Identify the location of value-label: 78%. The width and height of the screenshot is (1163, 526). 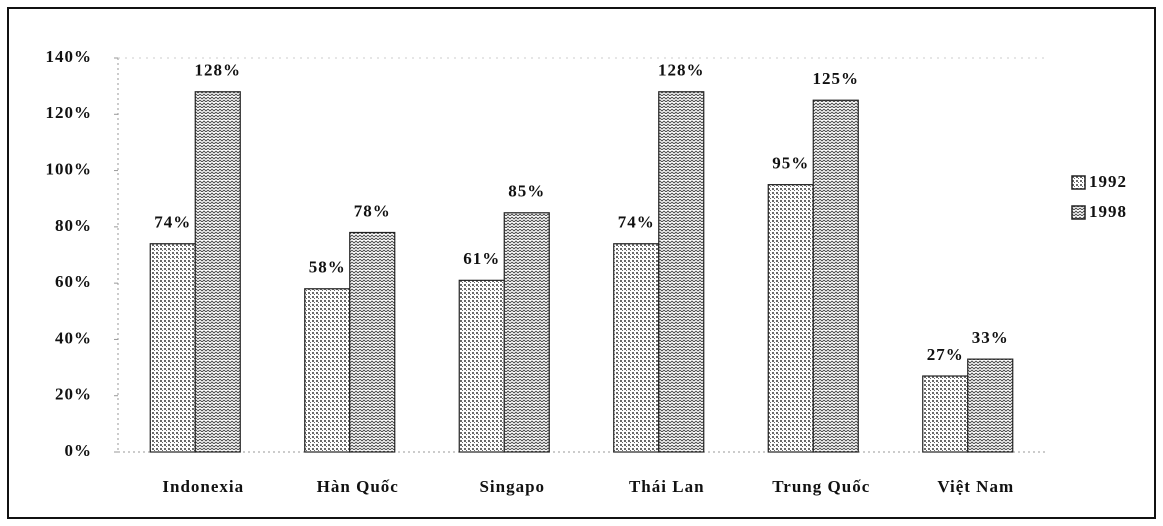
(372, 210).